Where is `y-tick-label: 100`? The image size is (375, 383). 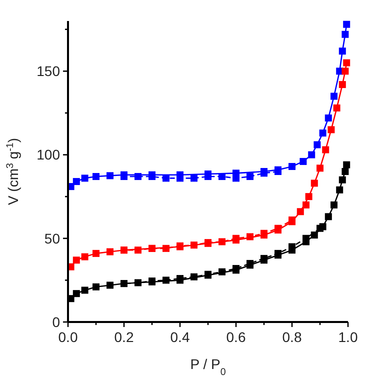 y-tick-label: 100 is located at coordinates (48, 154).